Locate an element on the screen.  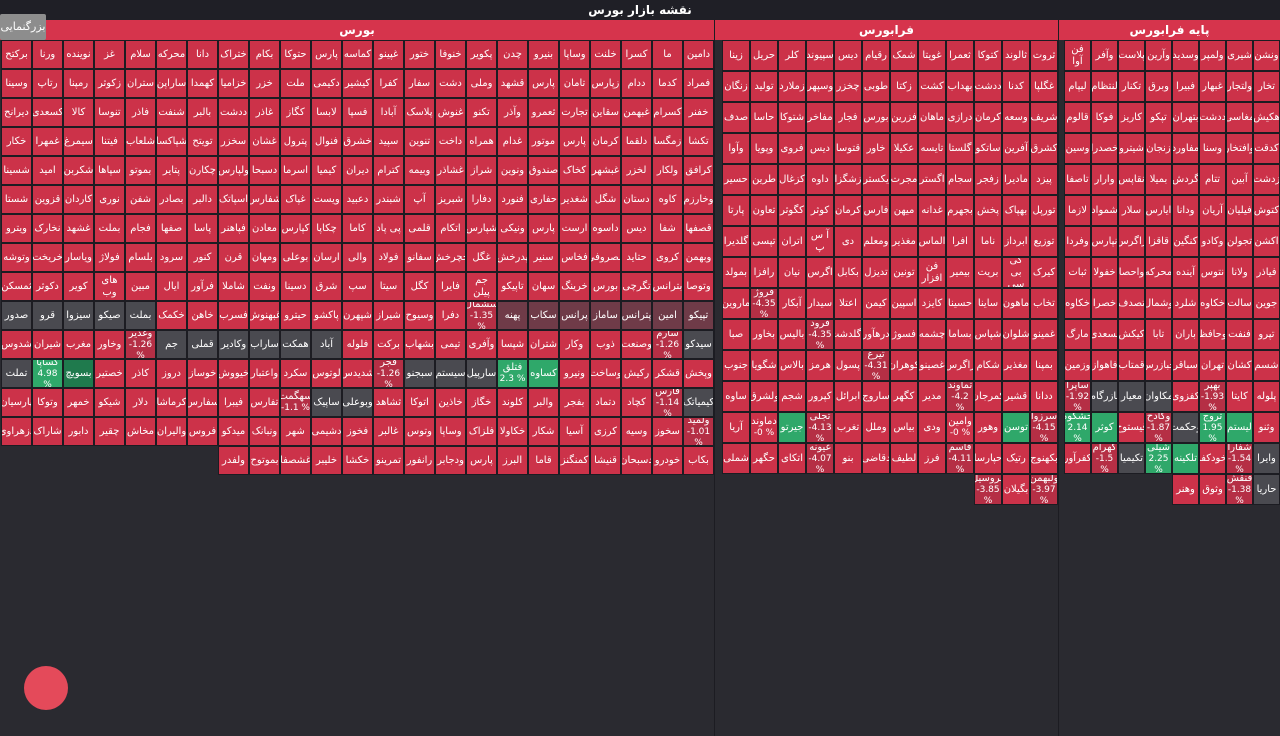
stock-tile: نوینده is located at coordinates (78, 54).